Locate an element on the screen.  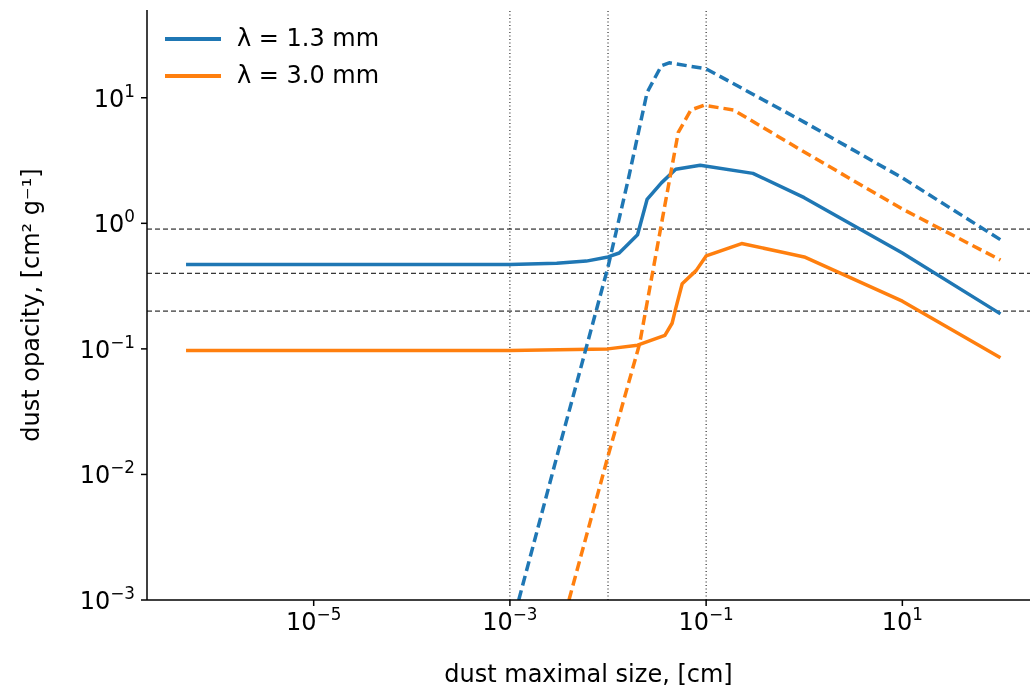
legend-label: λ = 3.0 mm is located at coordinates (308, 75).